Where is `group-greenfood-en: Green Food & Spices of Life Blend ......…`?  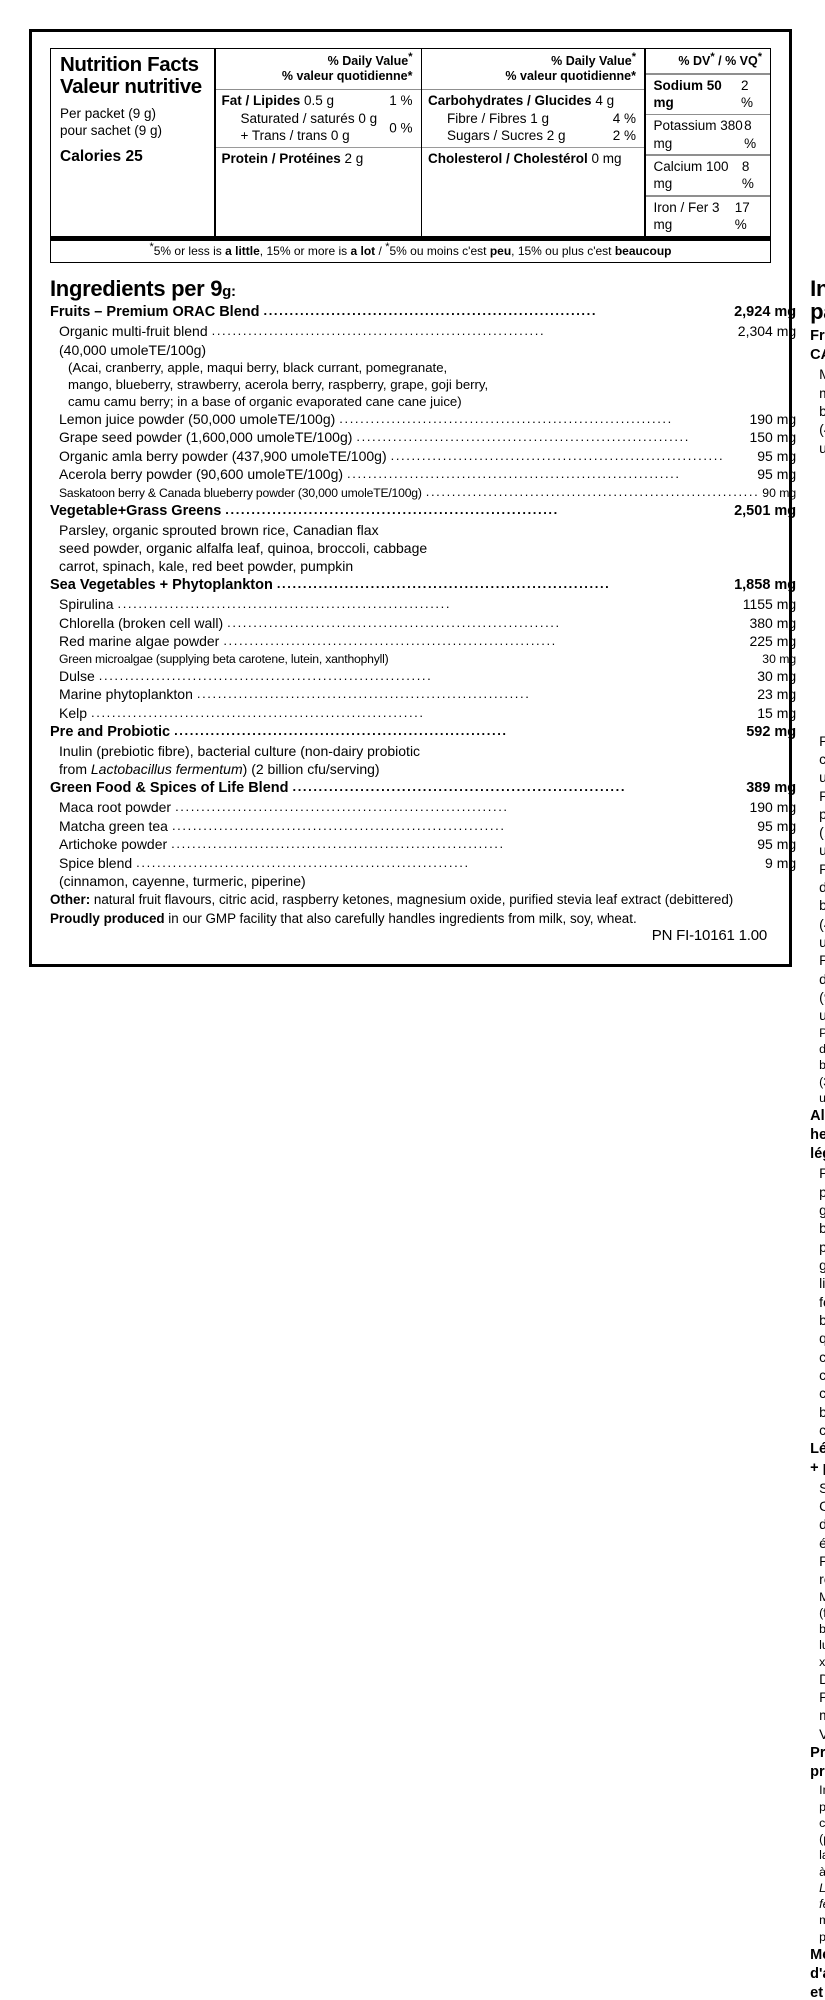 group-greenfood-en: Green Food & Spices of Life Blend ......… is located at coordinates (423, 788).